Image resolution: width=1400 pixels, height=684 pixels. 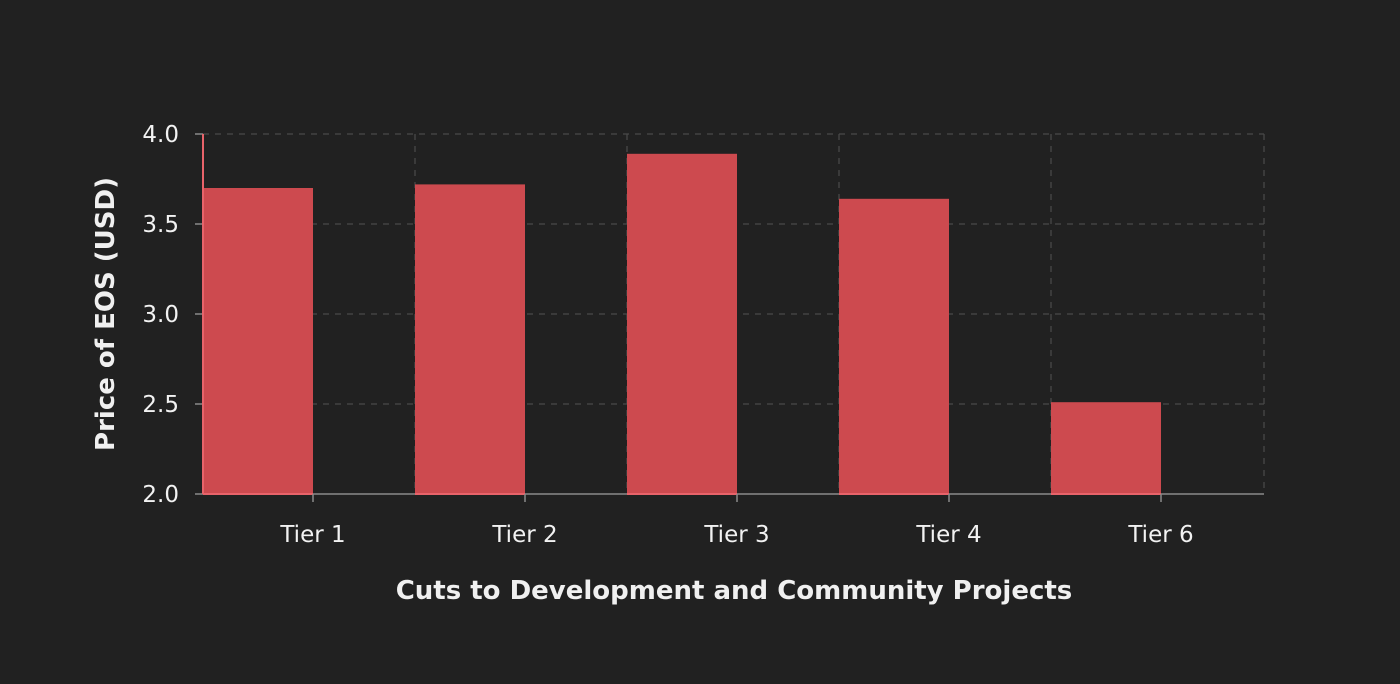 What do you see at coordinates (524, 535) in the screenshot?
I see `x-tick-label: Tier 2` at bounding box center [524, 535].